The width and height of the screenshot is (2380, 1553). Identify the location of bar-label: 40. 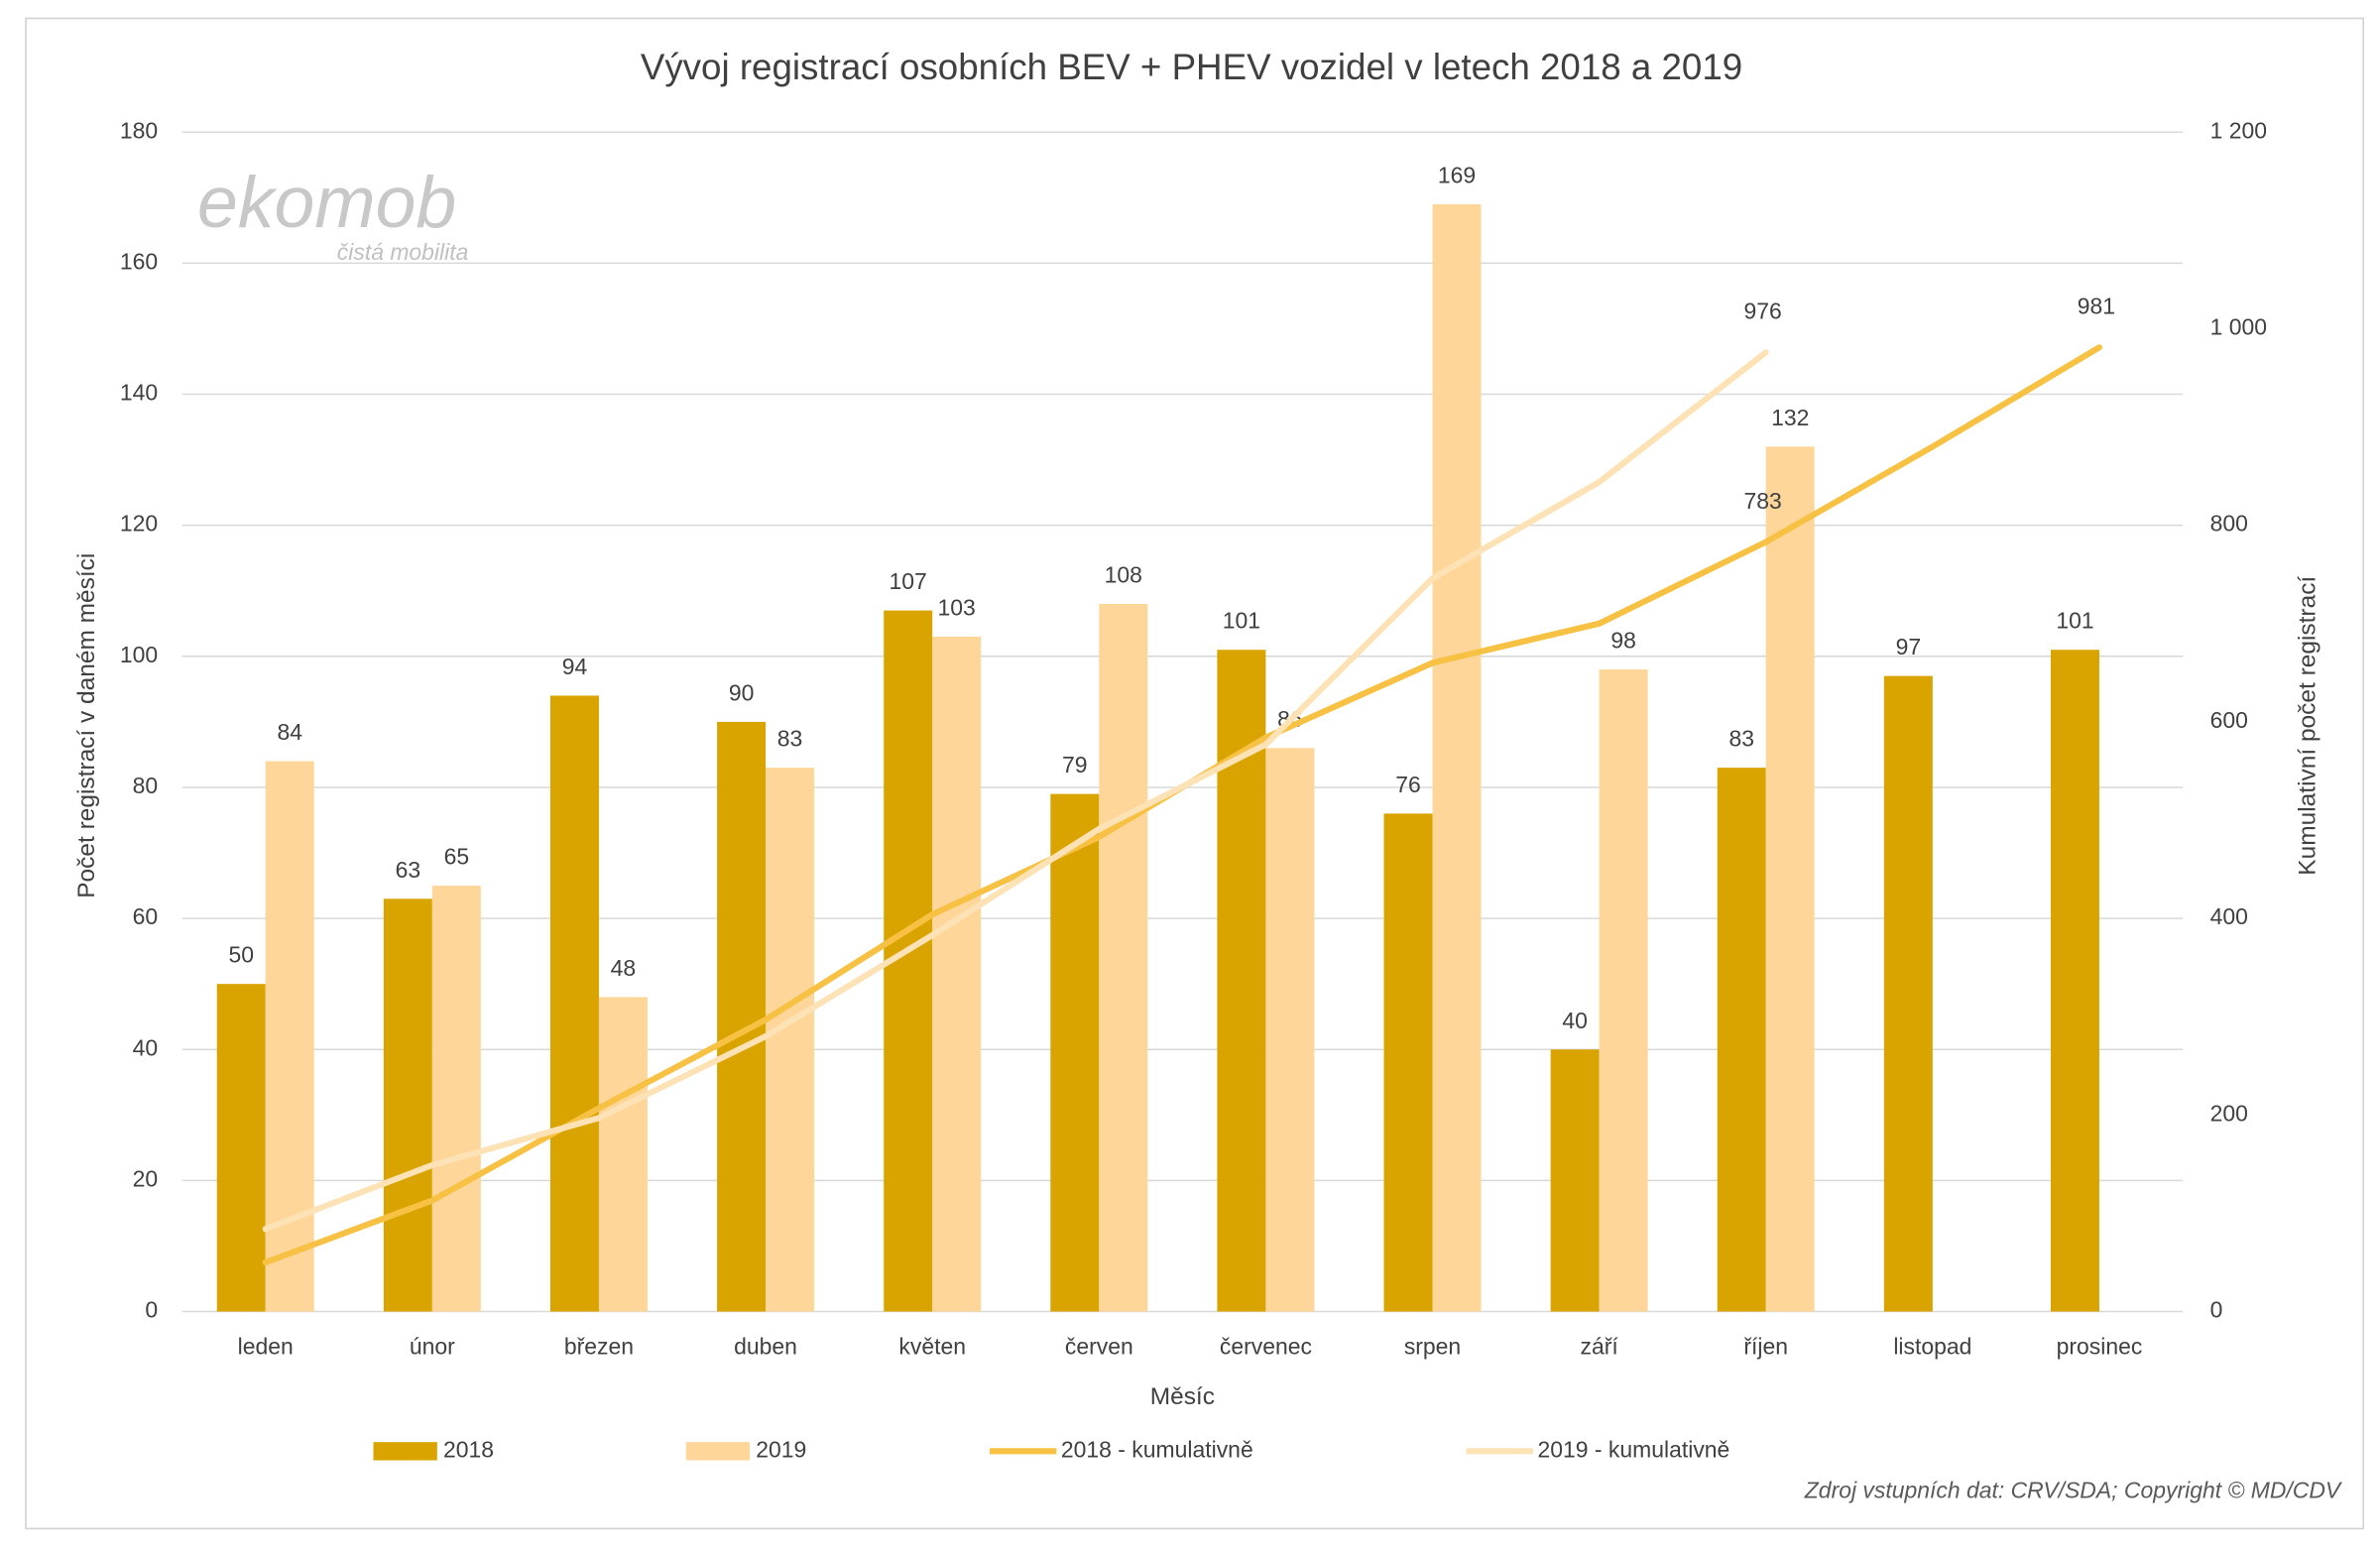
(1575, 1020).